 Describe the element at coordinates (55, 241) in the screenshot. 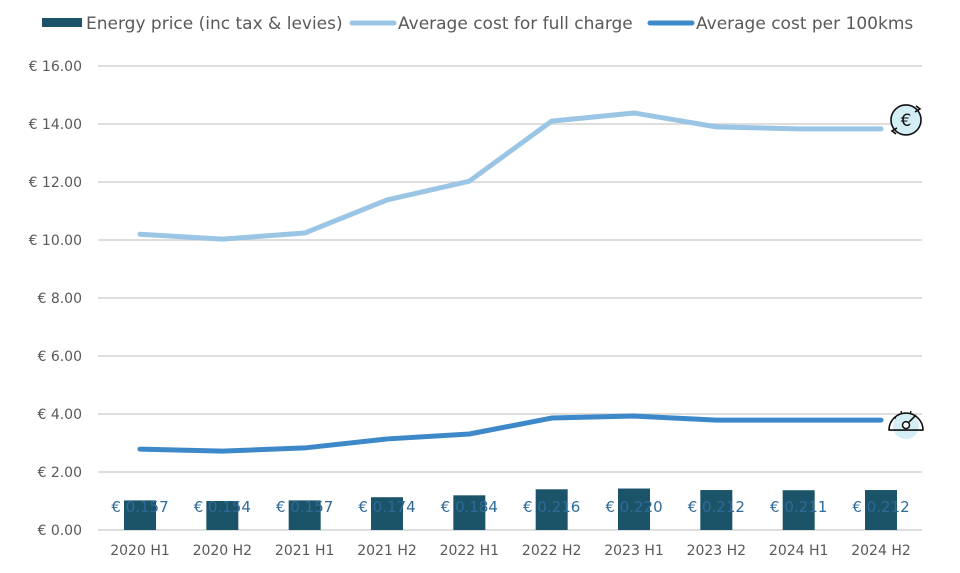

I see `y-tick-label: € 10.00` at that location.